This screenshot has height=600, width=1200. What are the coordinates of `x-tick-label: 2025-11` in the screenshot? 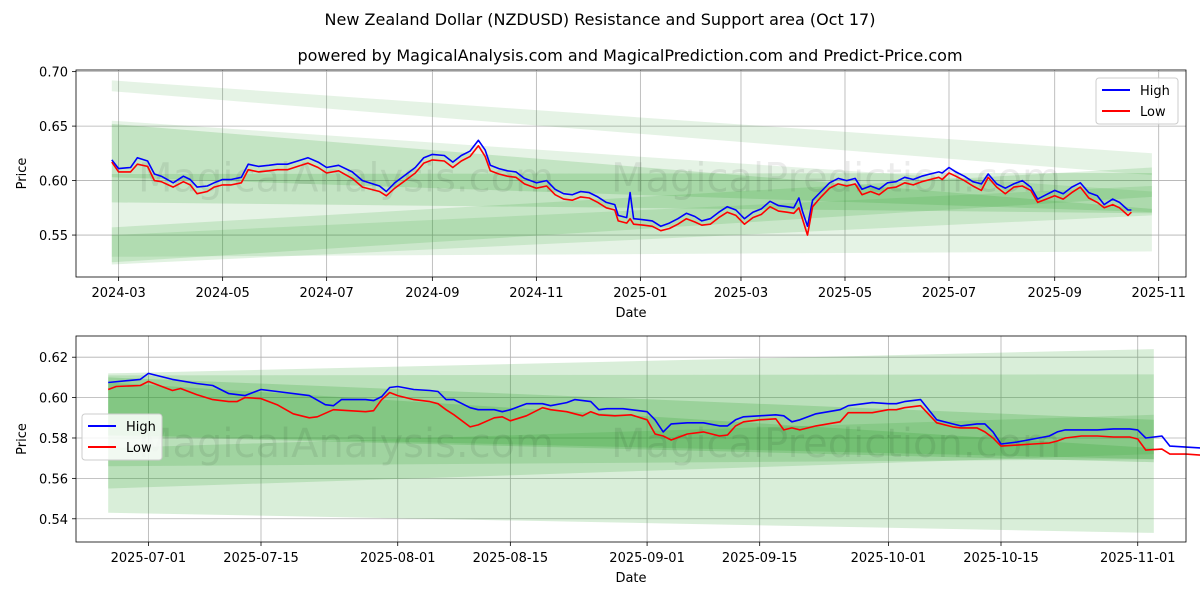 It's located at (1159, 293).